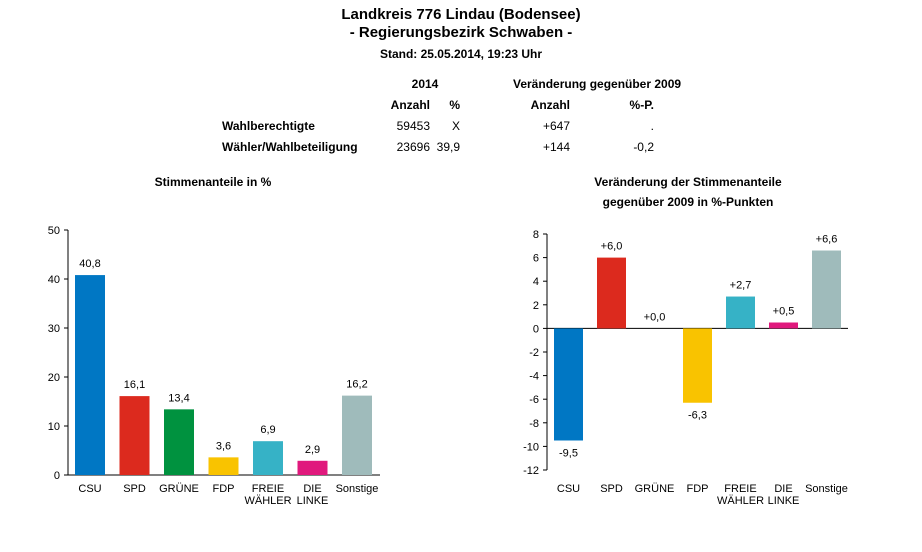 The image size is (922, 552). I want to click on row-chg-anzahl: +647, so click(556, 126).